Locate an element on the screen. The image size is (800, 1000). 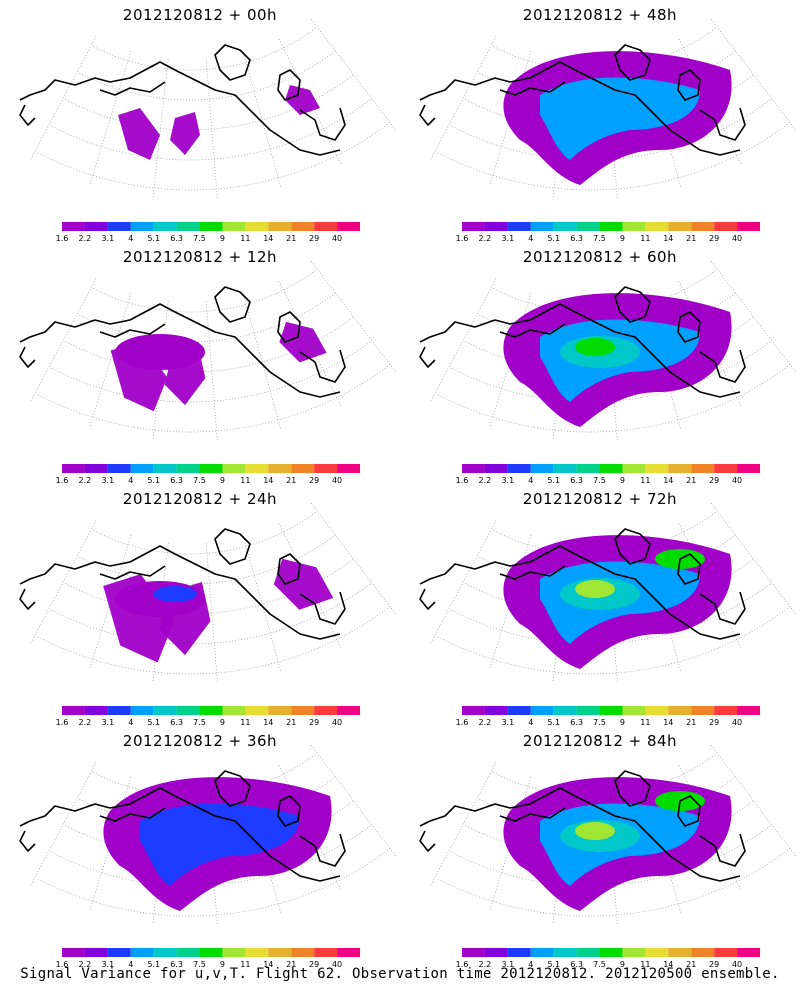
map-panel: 2012120812 + 00h is located at coordinates (200, 120).